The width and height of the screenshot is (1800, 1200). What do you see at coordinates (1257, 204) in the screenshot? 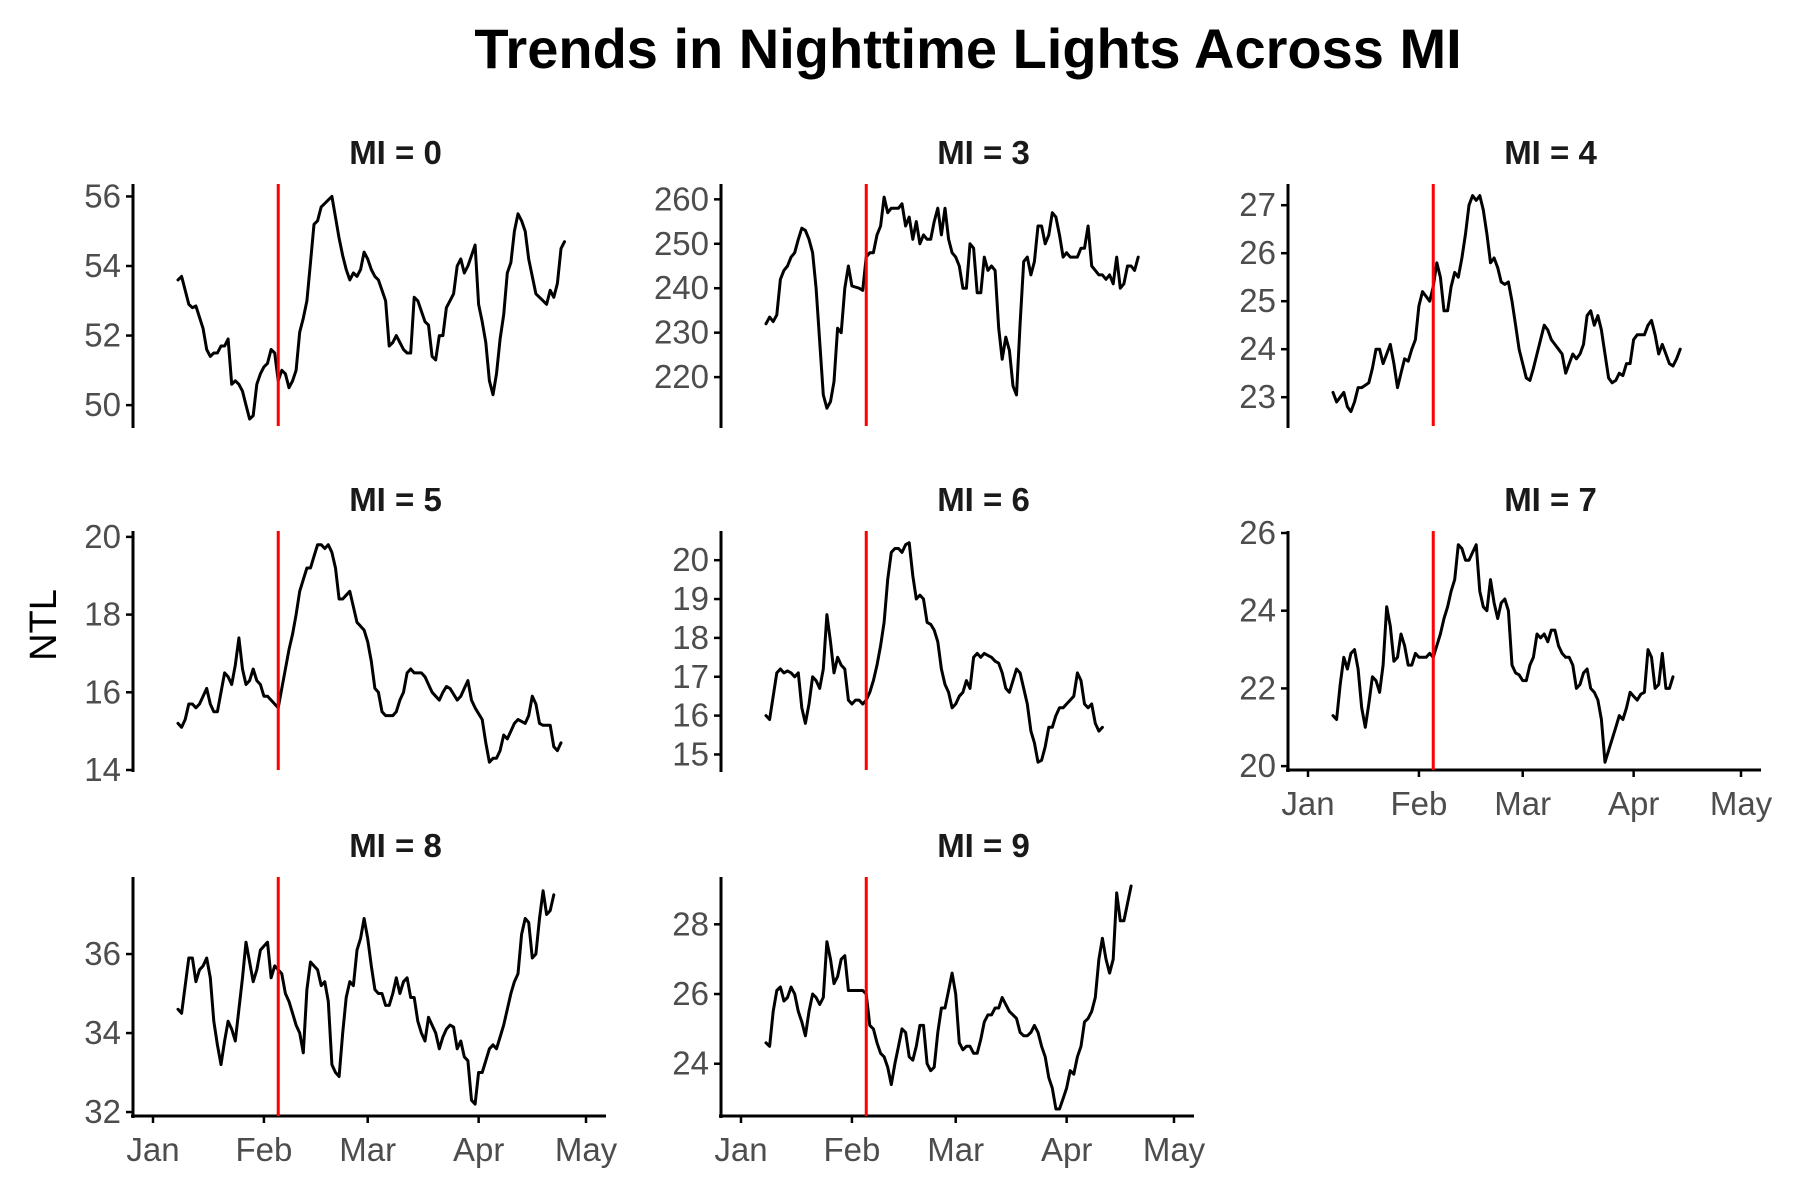
I see `y-tick-label: 27` at bounding box center [1257, 204].